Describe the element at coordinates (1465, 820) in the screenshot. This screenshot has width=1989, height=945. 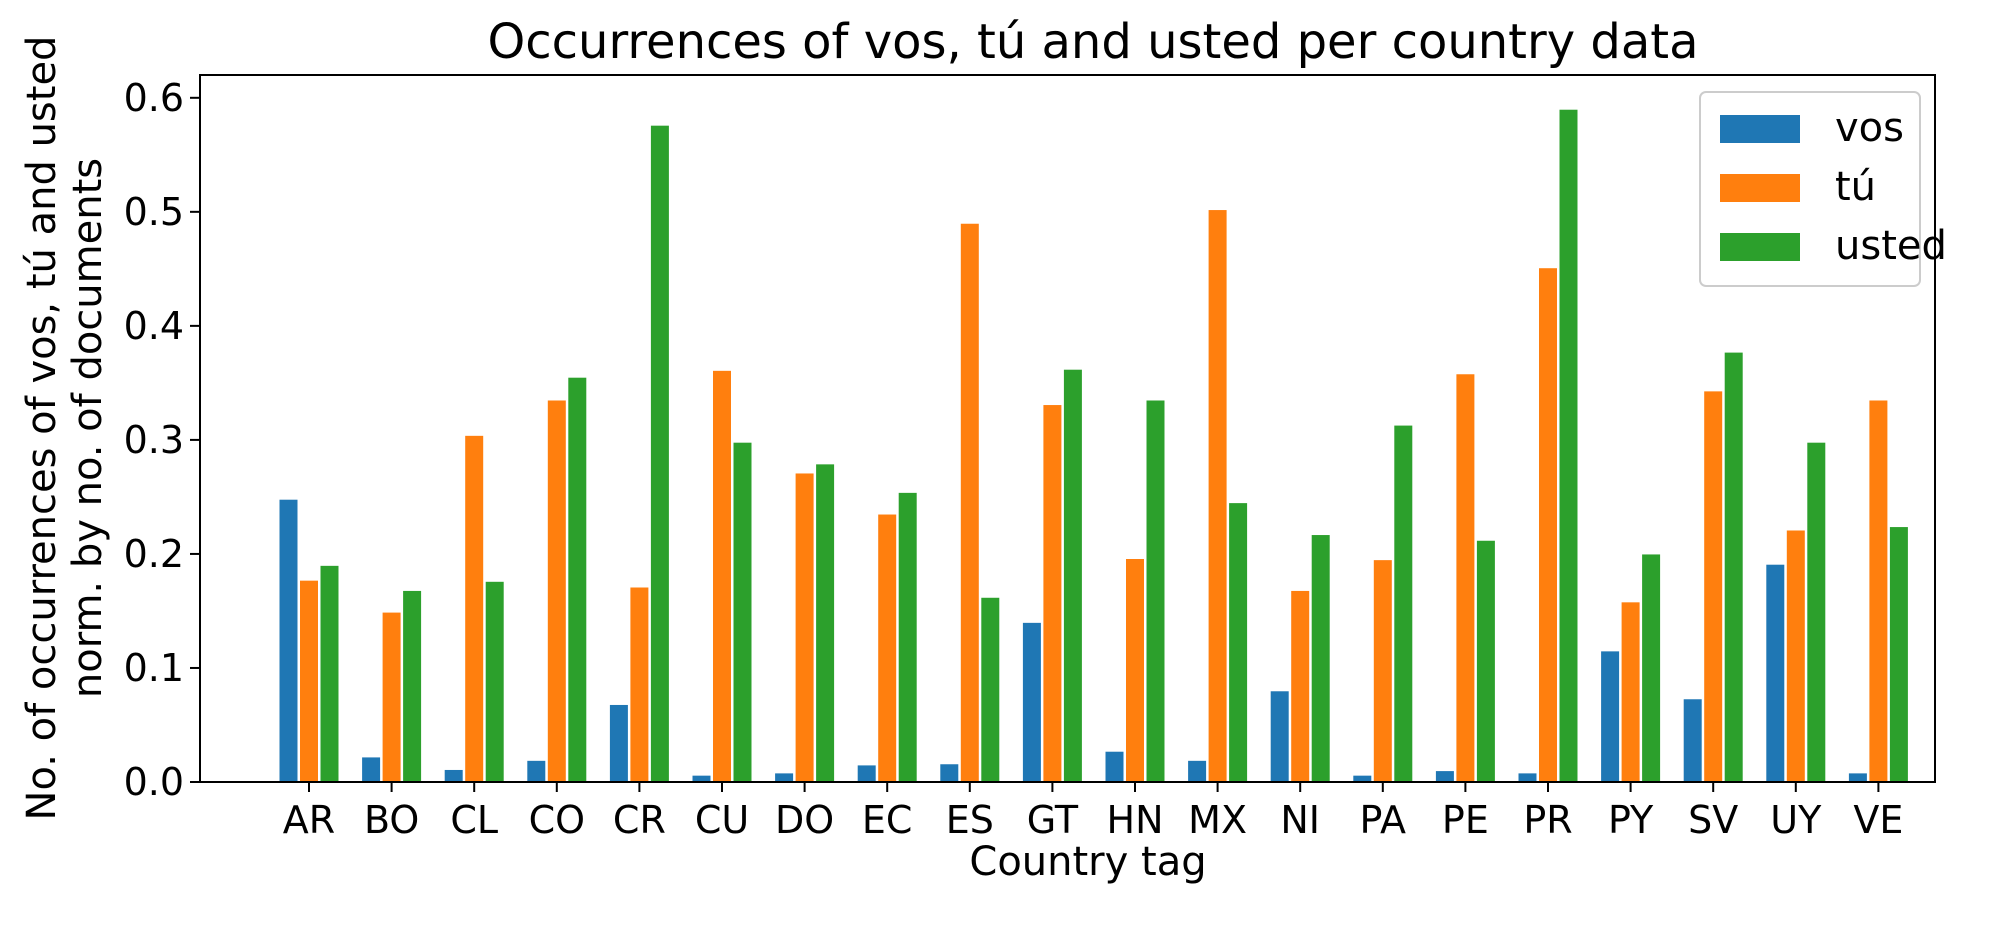
I see `x-tick-label-pe: PE` at that location.